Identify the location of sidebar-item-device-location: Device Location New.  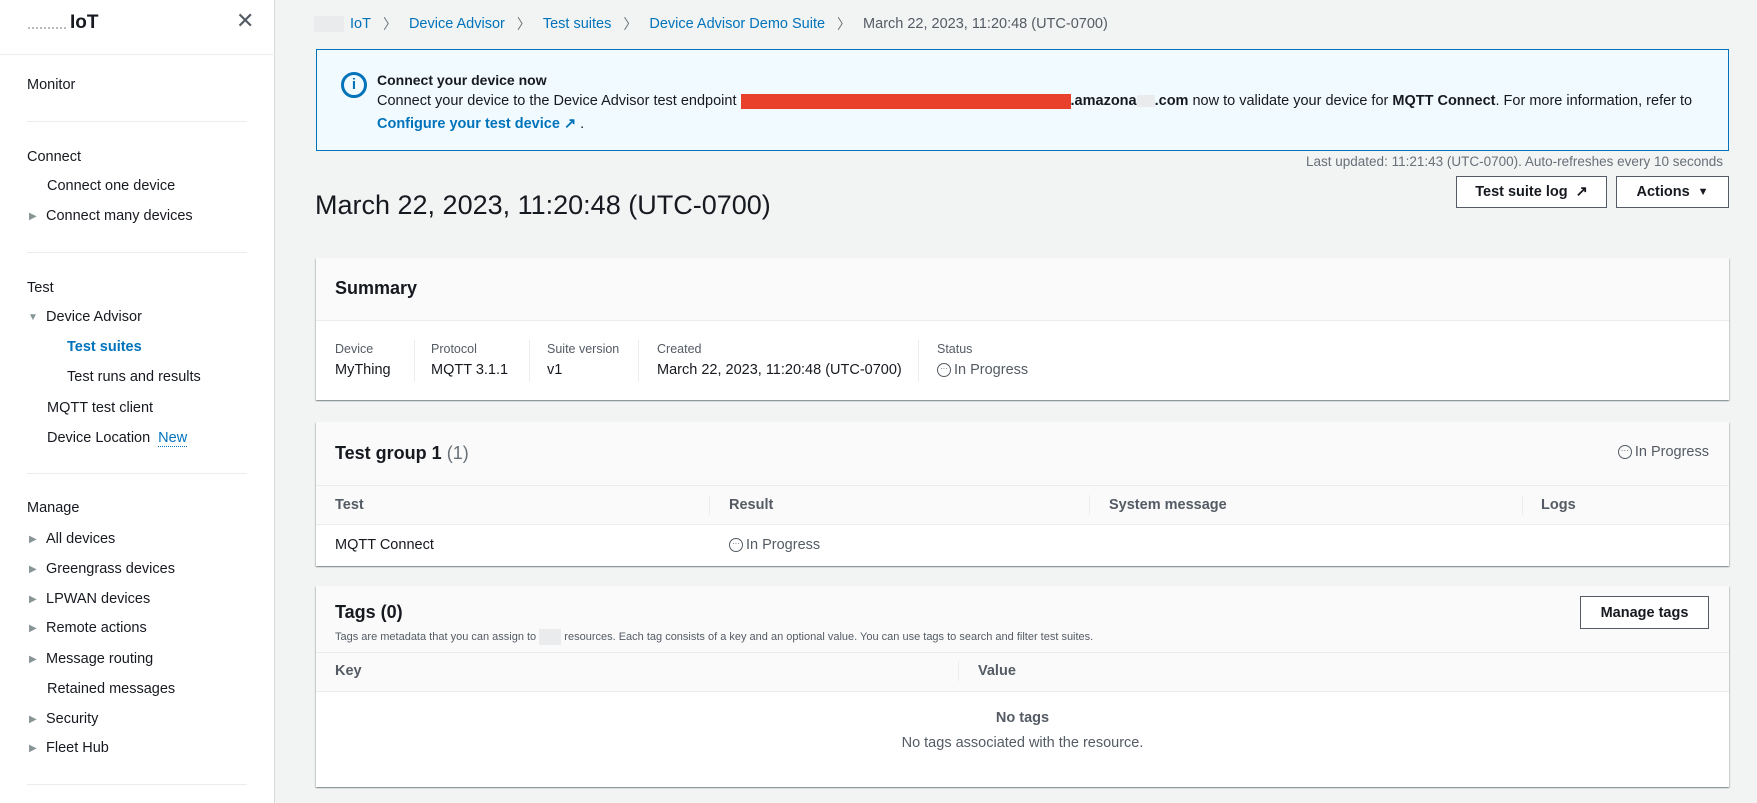
(117, 438).